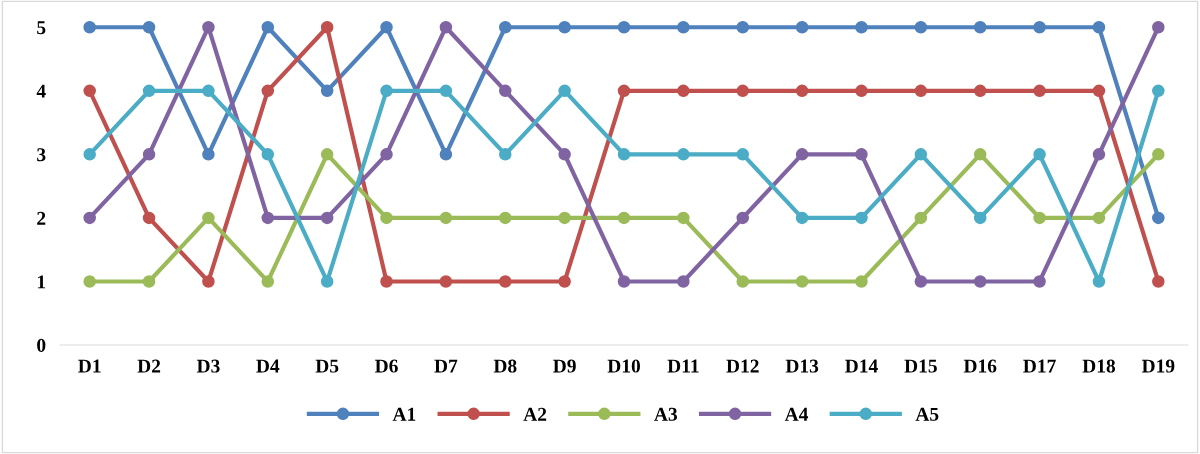  What do you see at coordinates (927, 414) in the screenshot?
I see `legend-label: A5` at bounding box center [927, 414].